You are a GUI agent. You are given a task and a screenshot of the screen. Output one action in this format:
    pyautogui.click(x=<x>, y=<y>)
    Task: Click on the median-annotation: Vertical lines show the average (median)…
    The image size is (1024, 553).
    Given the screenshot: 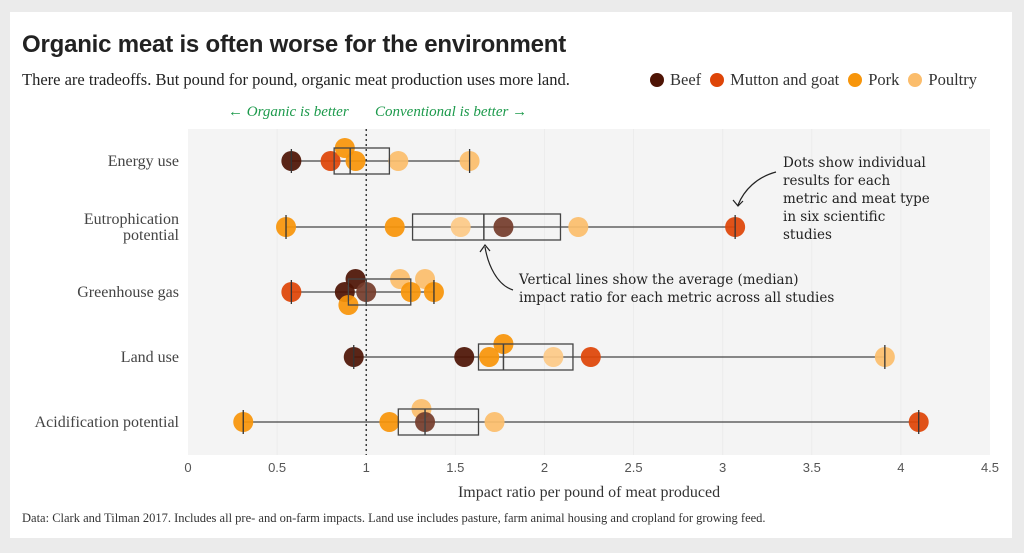 What is the action you would take?
    pyautogui.click(x=656, y=275)
    